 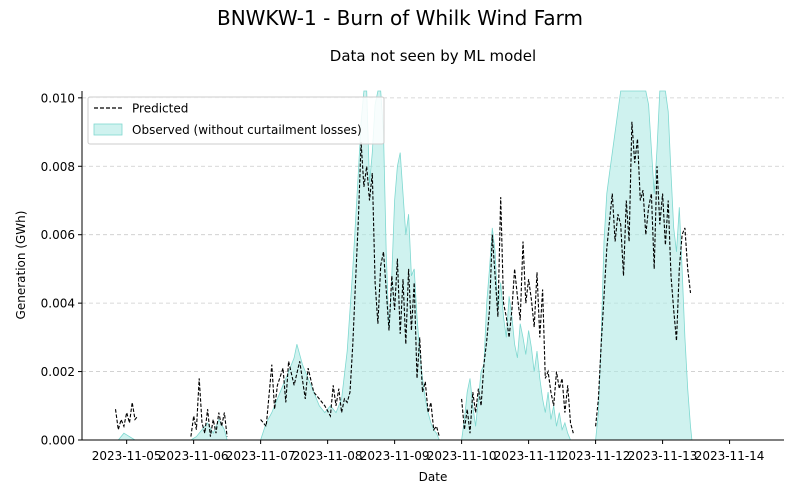 I want to click on y-tick-label: 0.006, so click(x=58, y=235).